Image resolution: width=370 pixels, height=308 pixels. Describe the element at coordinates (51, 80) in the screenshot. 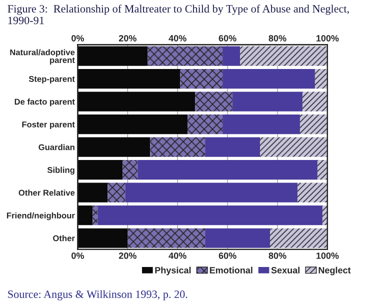

I see `y-tick-label: Step-parent` at that location.